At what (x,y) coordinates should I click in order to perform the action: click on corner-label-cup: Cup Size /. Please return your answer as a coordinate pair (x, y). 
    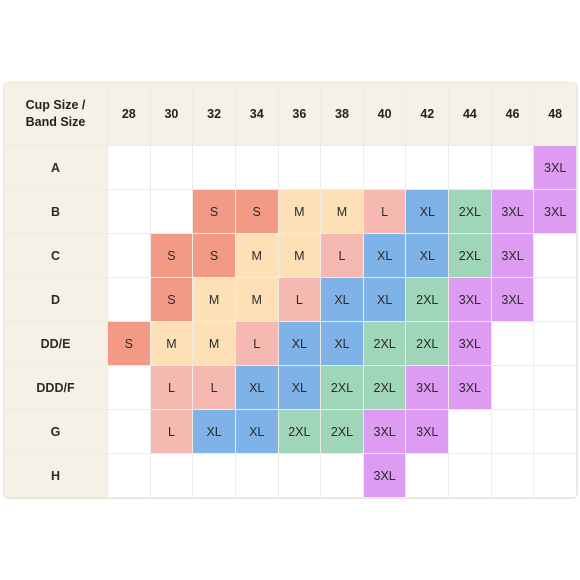
    Looking at the image, I should click on (55, 105).